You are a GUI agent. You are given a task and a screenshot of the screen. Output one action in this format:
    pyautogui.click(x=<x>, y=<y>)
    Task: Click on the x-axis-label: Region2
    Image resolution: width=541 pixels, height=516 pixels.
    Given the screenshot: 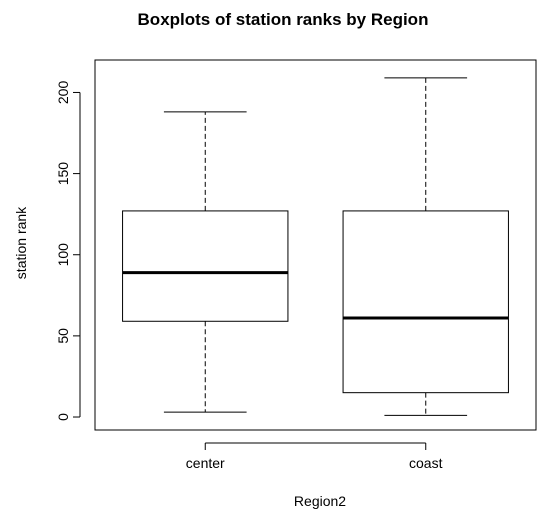 What is the action you would take?
    pyautogui.click(x=320, y=501)
    